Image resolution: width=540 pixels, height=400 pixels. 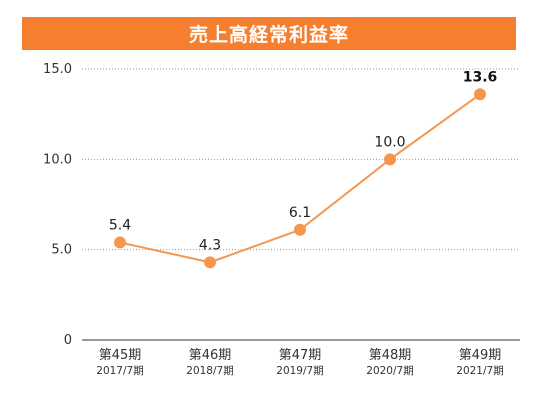 What do you see at coordinates (269, 33) in the screenshot?
I see `chart-title: 売上高経常利益率` at bounding box center [269, 33].